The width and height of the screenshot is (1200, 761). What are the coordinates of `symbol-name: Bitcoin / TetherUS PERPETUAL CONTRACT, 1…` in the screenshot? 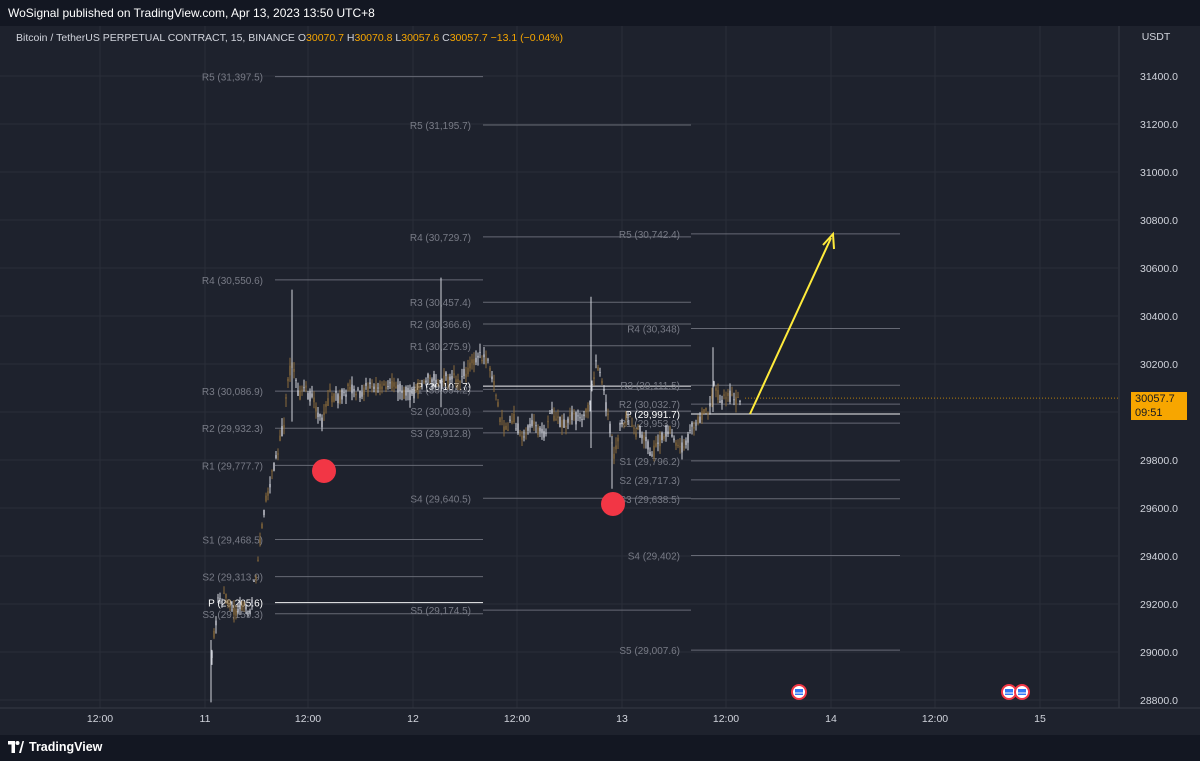 It's located at (155, 38).